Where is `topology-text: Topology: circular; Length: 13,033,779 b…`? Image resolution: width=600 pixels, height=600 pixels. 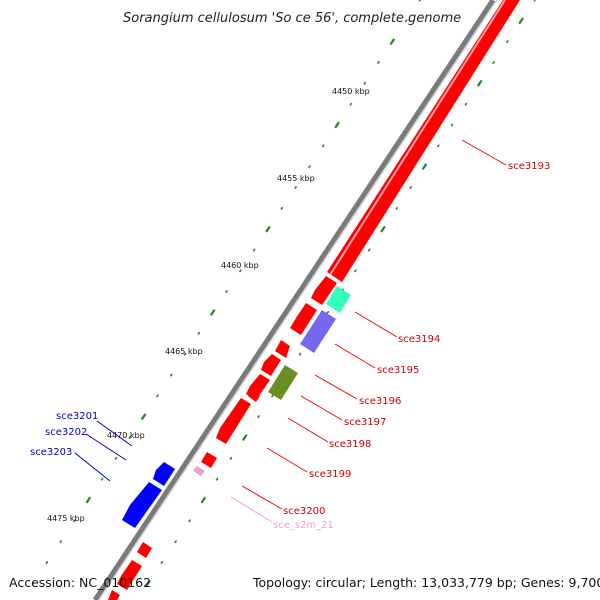
topology-text: Topology: circular; Length: 13,033,779 b… is located at coordinates (426, 582).